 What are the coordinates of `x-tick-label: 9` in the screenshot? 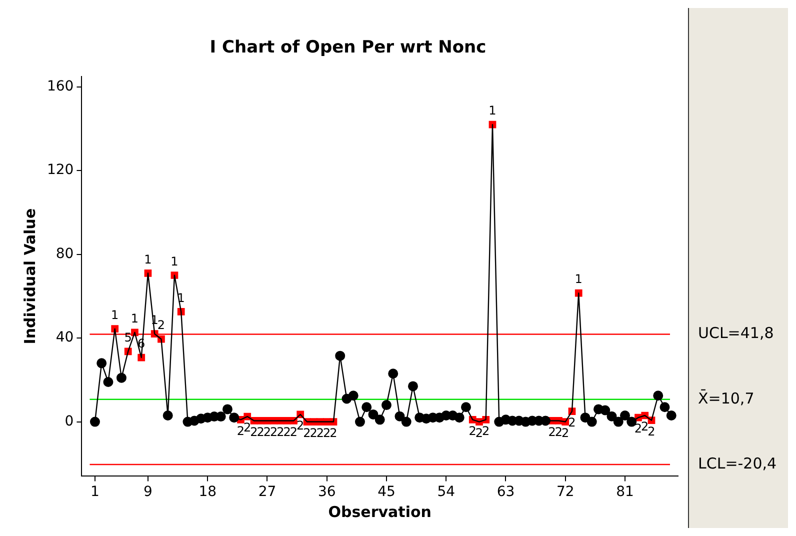 It's located at (148, 492).